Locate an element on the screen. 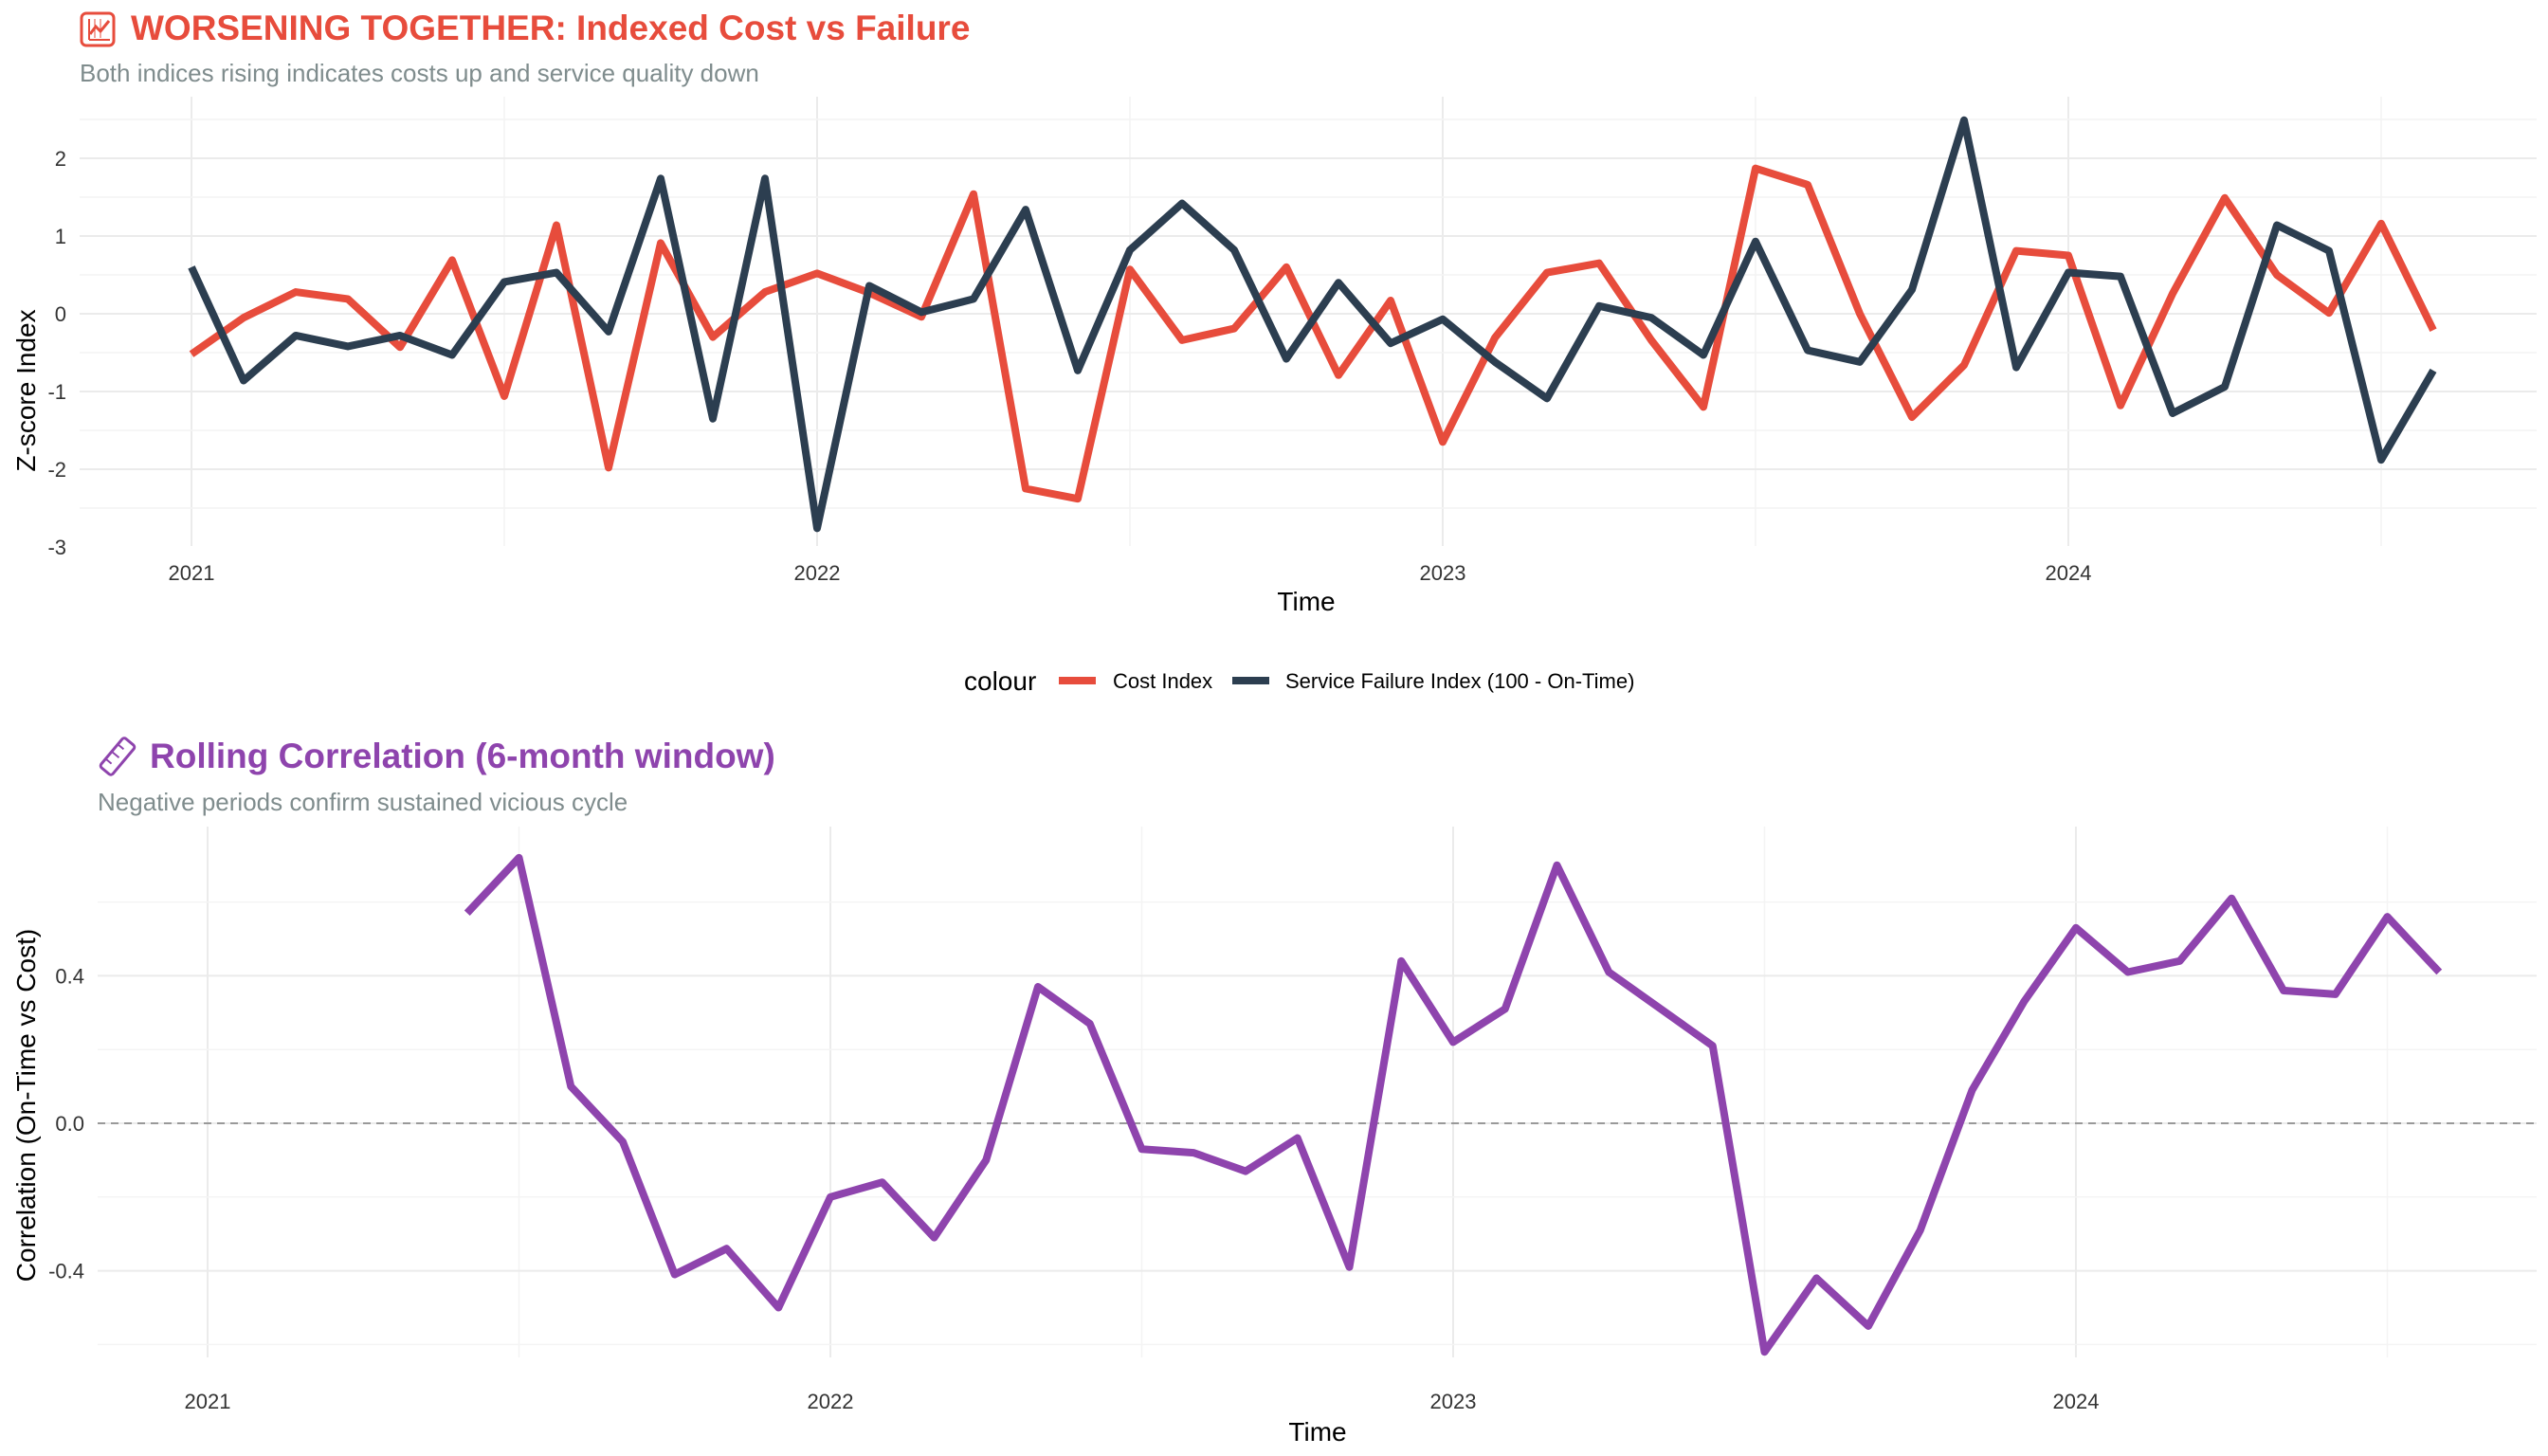 The image size is (2548, 1456). y-tick-label: 1 is located at coordinates (60, 236).